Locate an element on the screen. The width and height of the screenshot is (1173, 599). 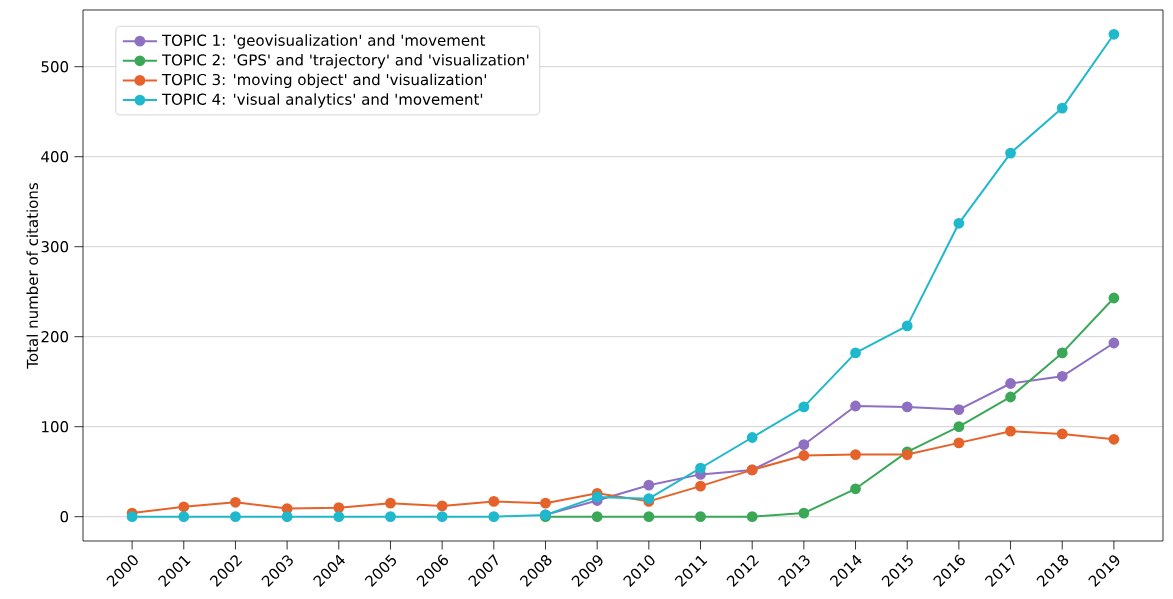
y-tick-label: 100 is located at coordinates (55, 427).